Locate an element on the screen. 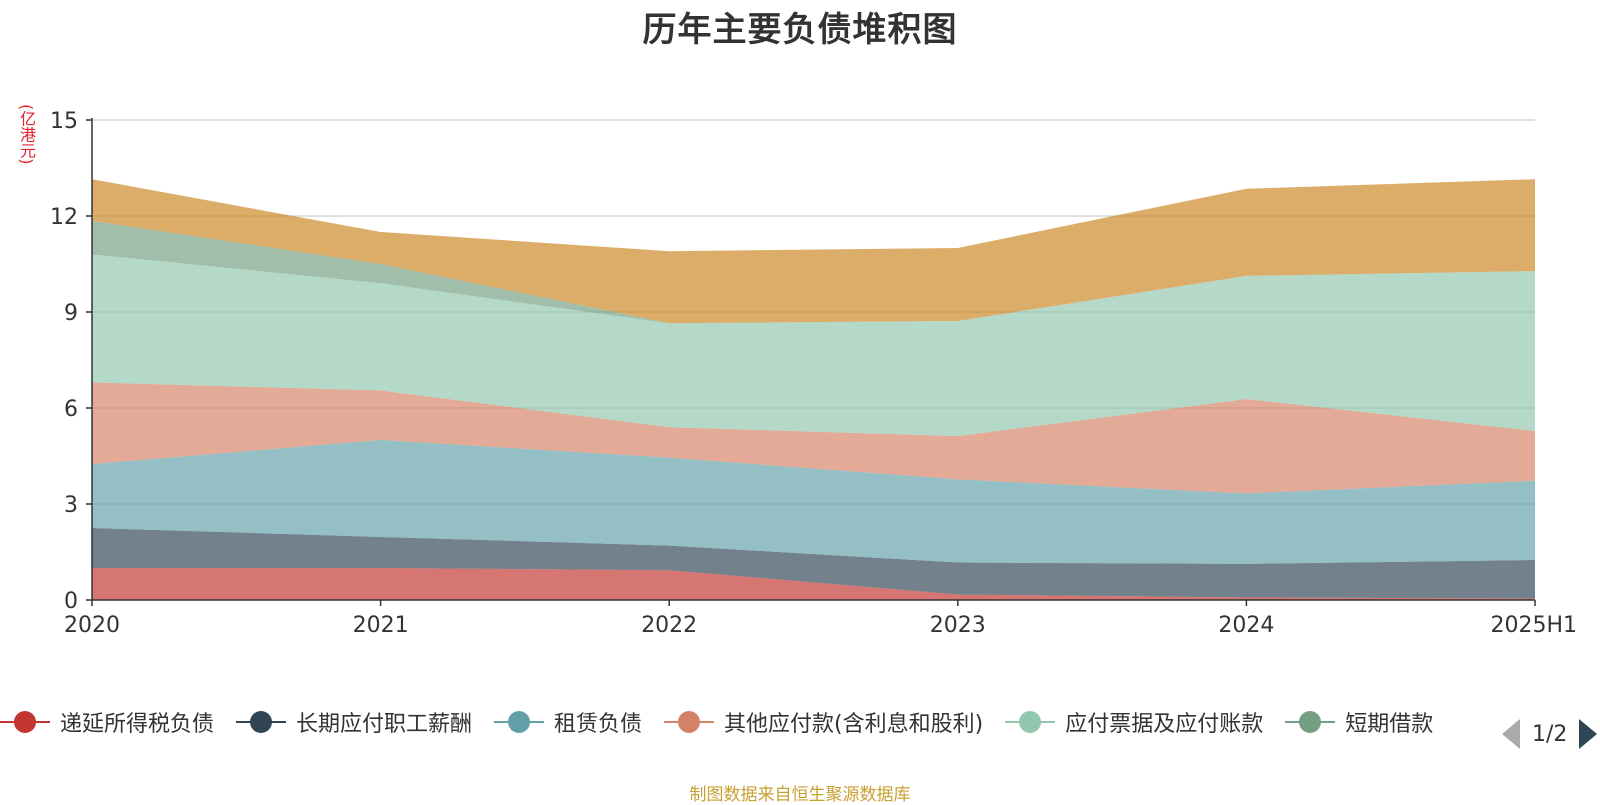 The image size is (1600, 805). legend-prev-page-icon is located at coordinates (1511, 734).